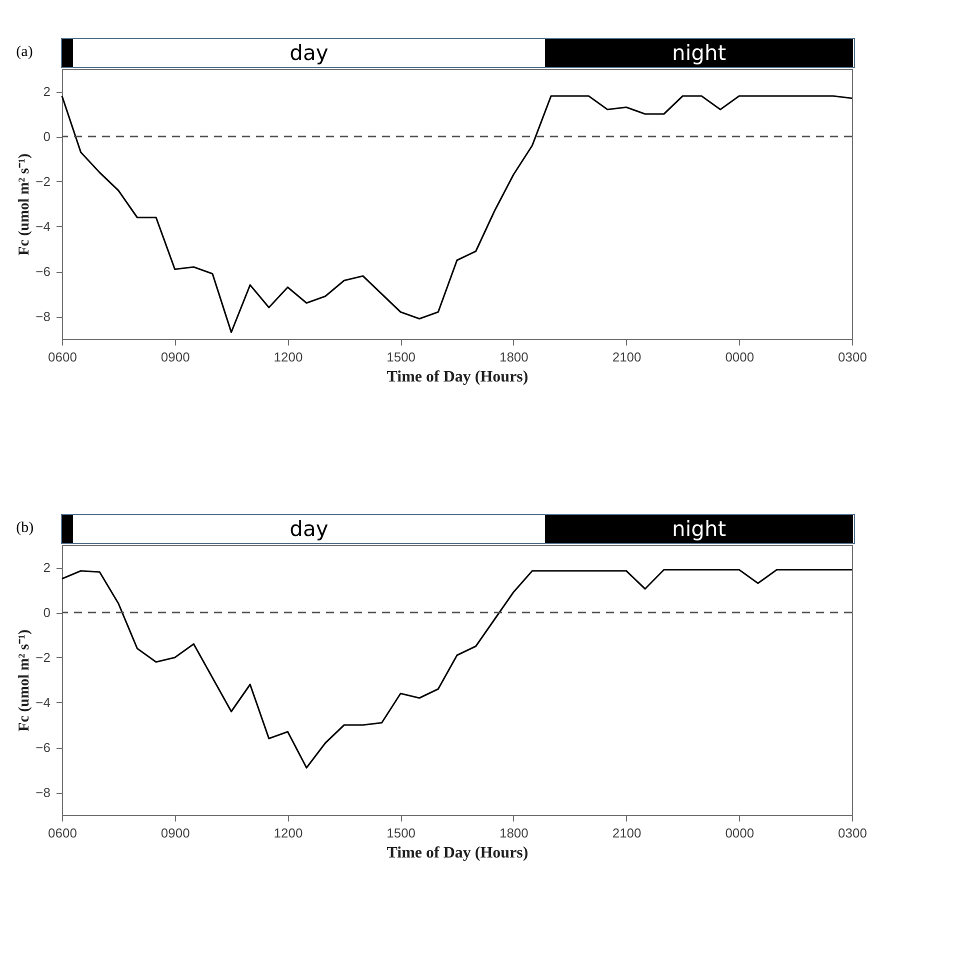 Image resolution: width=957 pixels, height=964 pixels. Describe the element at coordinates (24, 52) in the screenshot. I see `chart-title: (a)` at that location.